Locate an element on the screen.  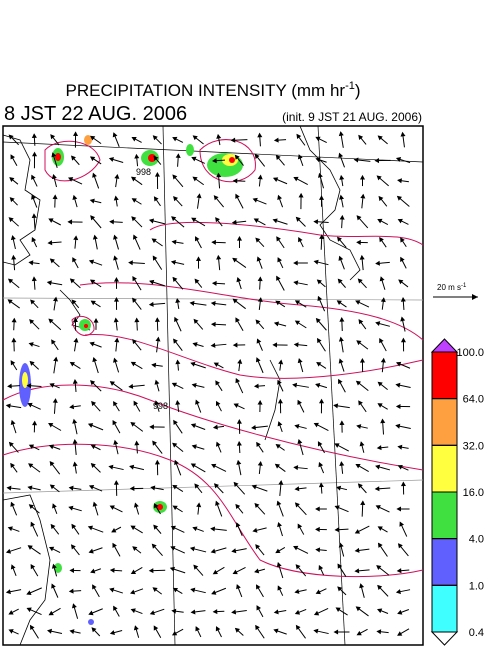
colorbar-label: 1.0 is located at coordinates (476, 586).